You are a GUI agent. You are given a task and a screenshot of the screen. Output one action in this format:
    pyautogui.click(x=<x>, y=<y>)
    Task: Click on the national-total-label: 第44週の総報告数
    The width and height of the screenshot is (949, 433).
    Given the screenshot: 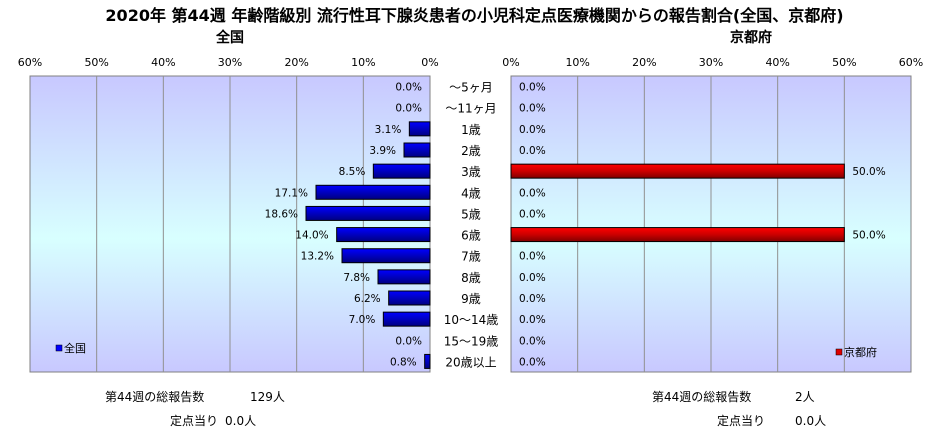 What is the action you would take?
    pyautogui.click(x=155, y=397)
    